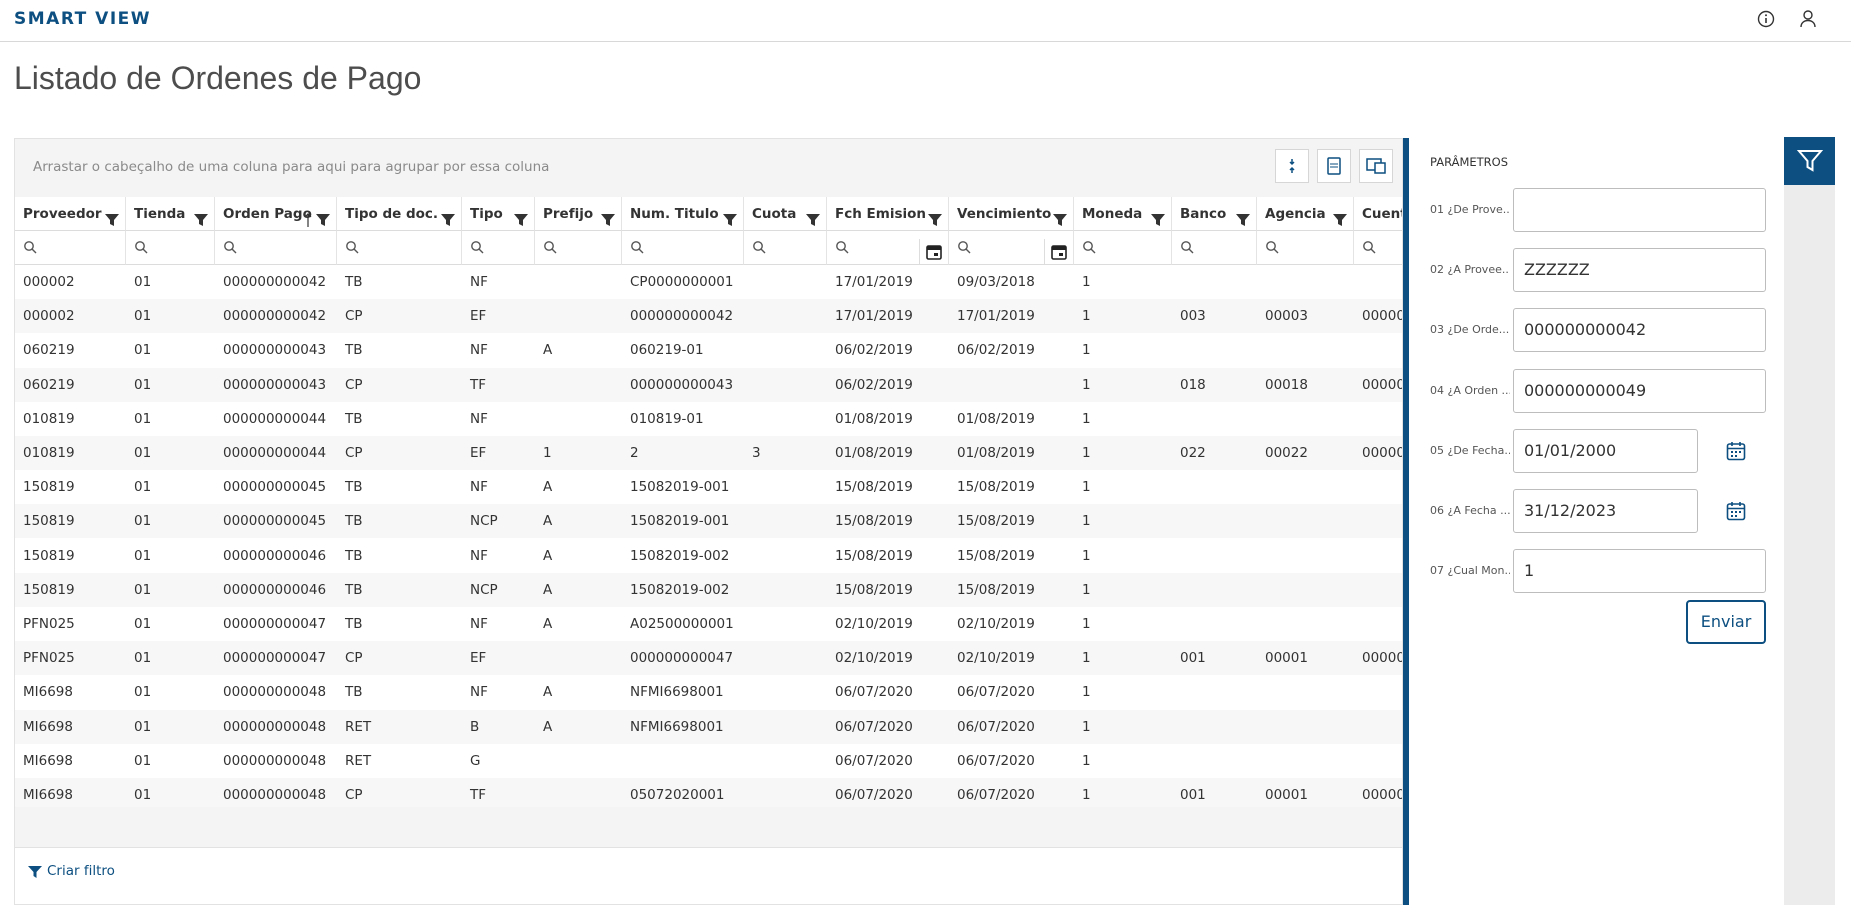  I want to click on export-button, so click(1334, 166).